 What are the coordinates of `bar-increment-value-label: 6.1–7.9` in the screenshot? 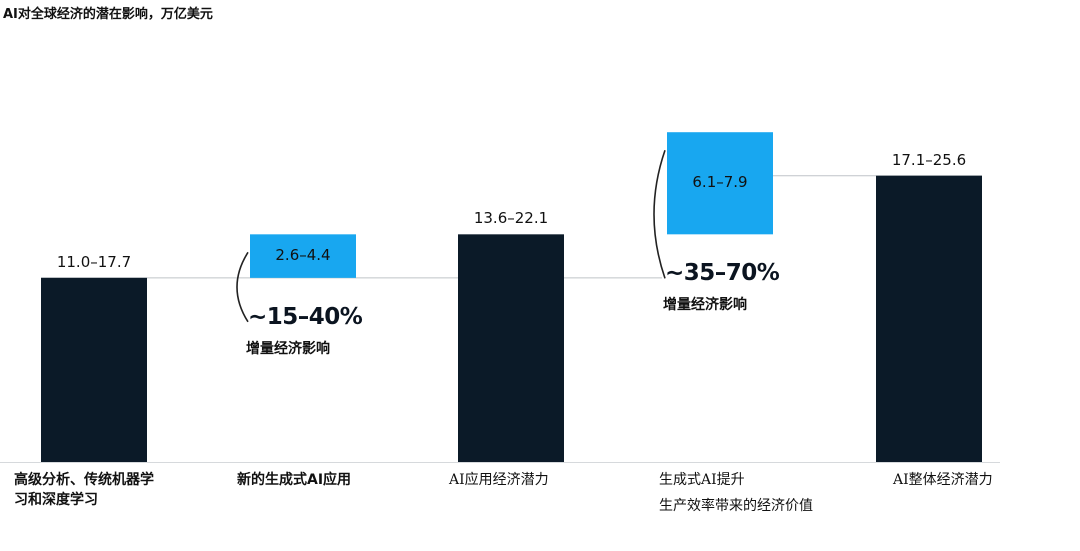 It's located at (720, 182).